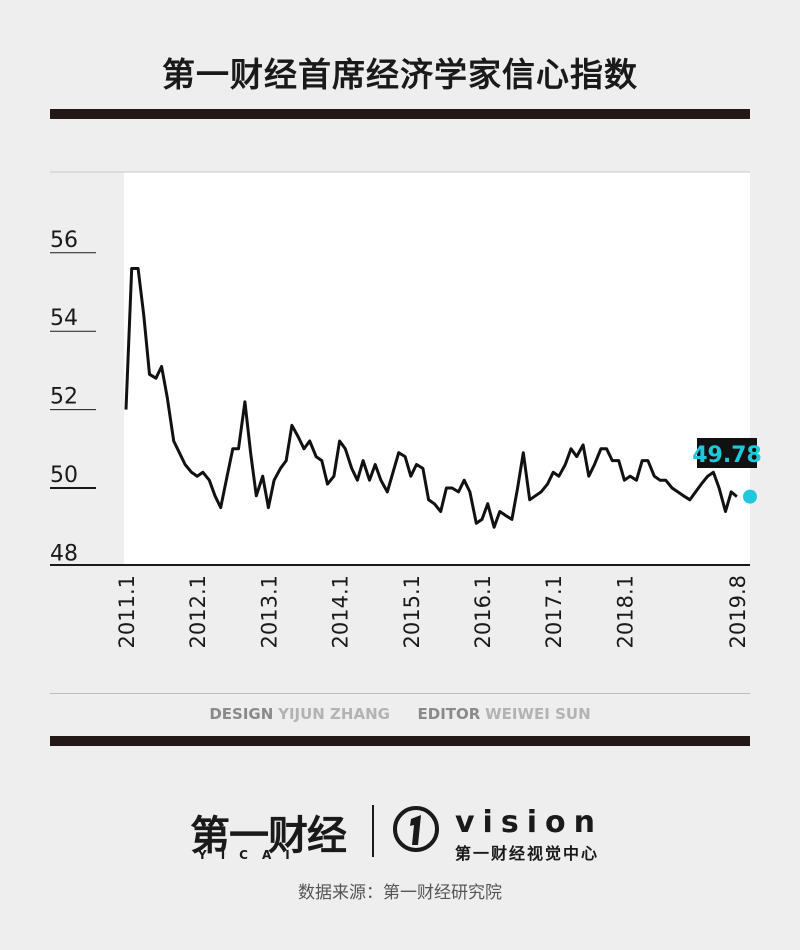 This screenshot has height=950, width=800. What do you see at coordinates (64, 475) in the screenshot?
I see `y-tick-label: 50` at bounding box center [64, 475].